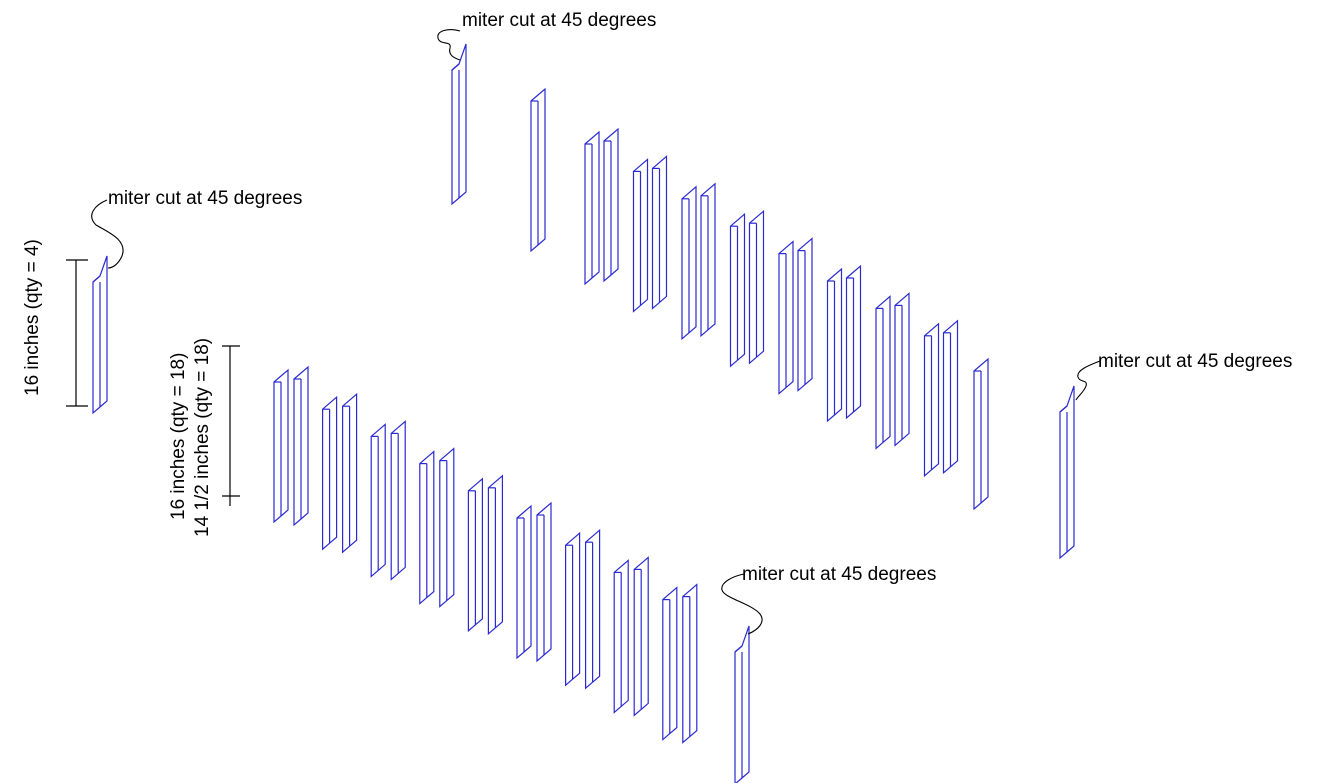 The width and height of the screenshot is (1342, 783). What do you see at coordinates (475, 555) in the screenshot?
I see `front-row-pair-5-a` at bounding box center [475, 555].